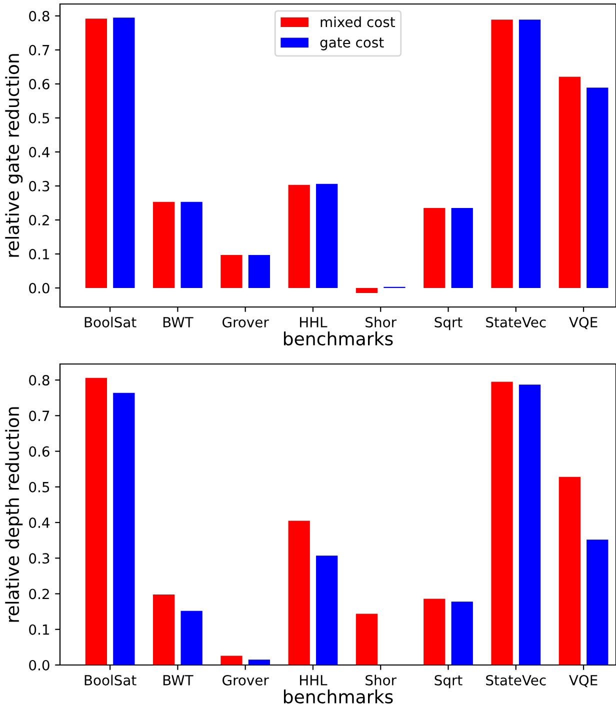 The image size is (616, 710). What do you see at coordinates (357, 22) in the screenshot?
I see `legend-label: mixed cost` at bounding box center [357, 22].